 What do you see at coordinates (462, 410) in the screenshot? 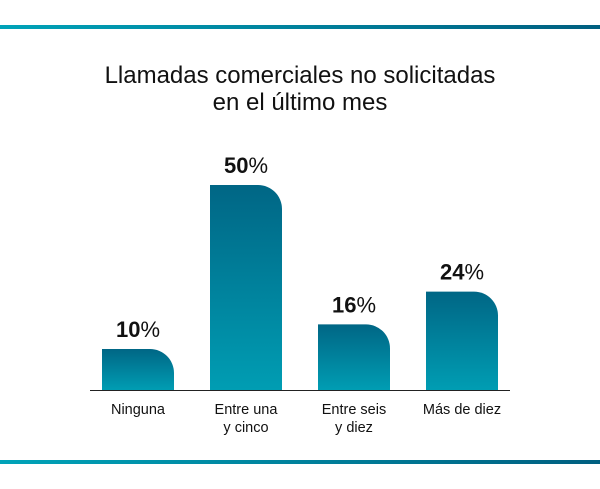
I see `category-label-4: Más de diez` at bounding box center [462, 410].